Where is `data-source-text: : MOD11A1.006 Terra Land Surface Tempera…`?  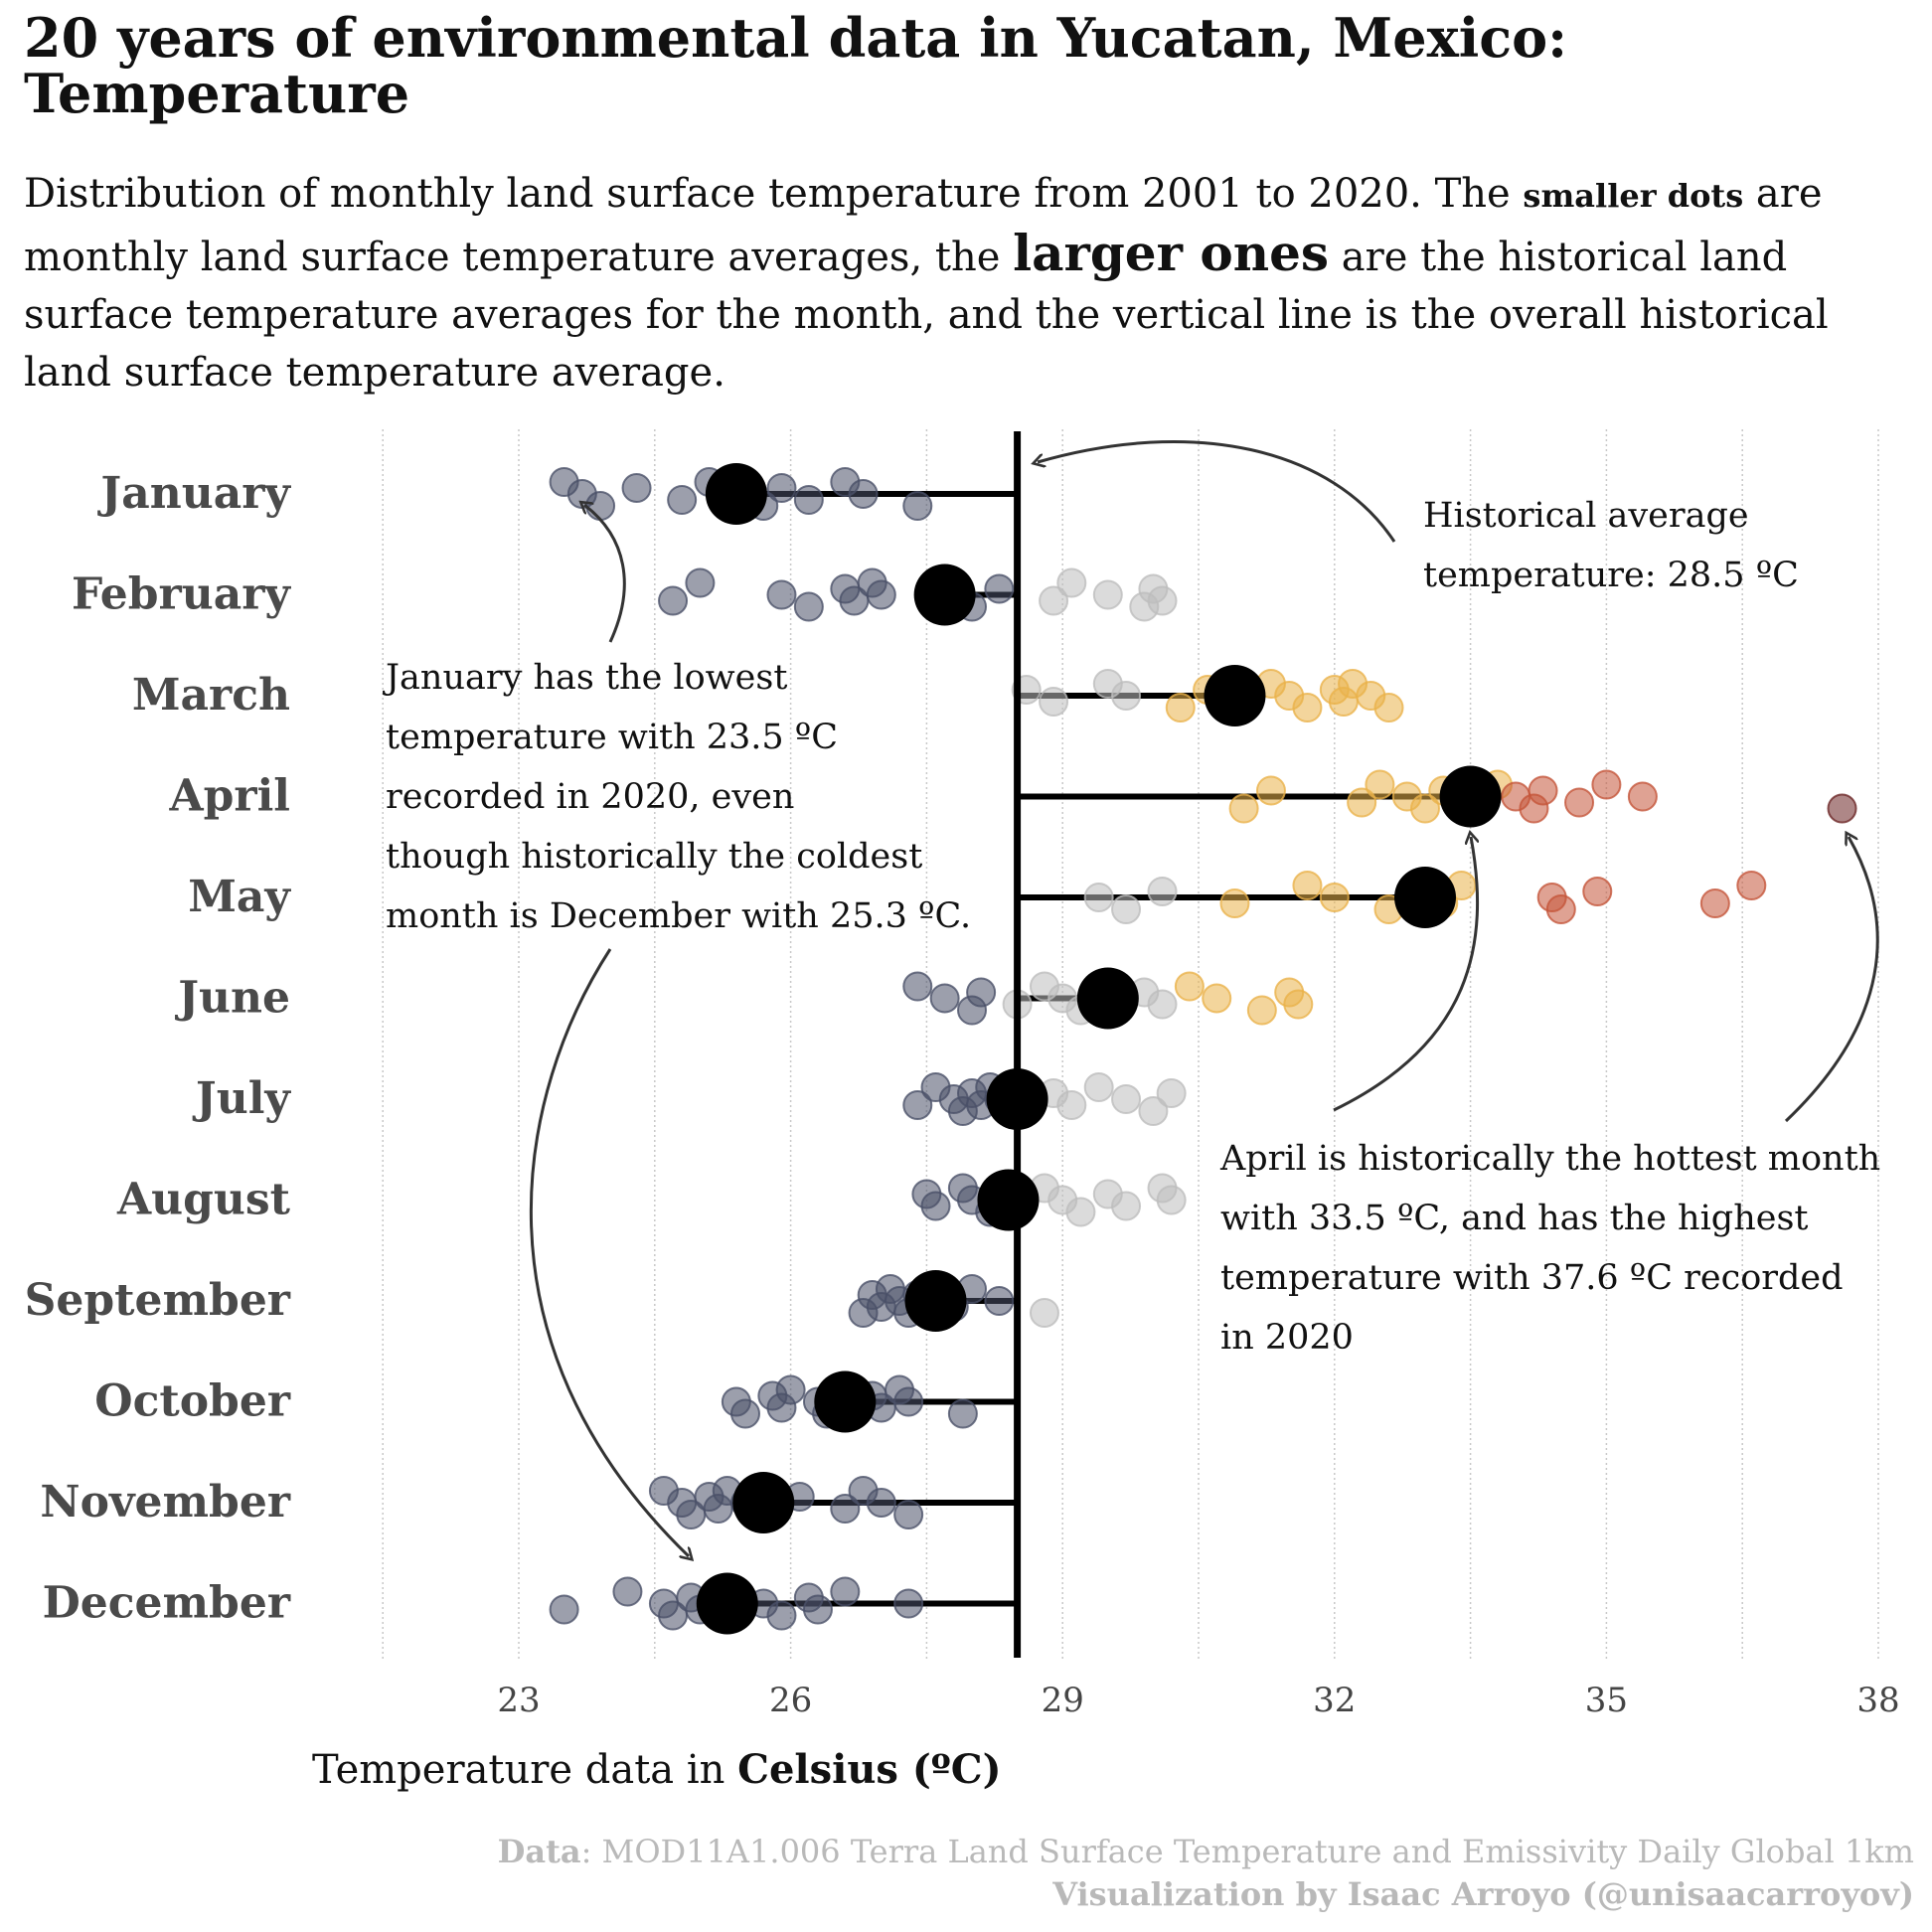
data-source-text: : MOD11A1.006 Terra Land Surface Tempera… is located at coordinates (1247, 1851).